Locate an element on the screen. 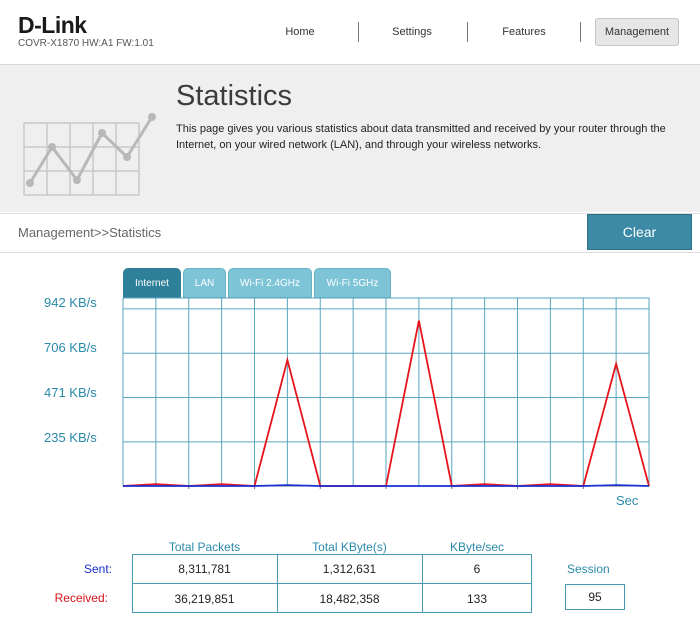 This screenshot has height=617, width=700. table-divider is located at coordinates (332, 583).